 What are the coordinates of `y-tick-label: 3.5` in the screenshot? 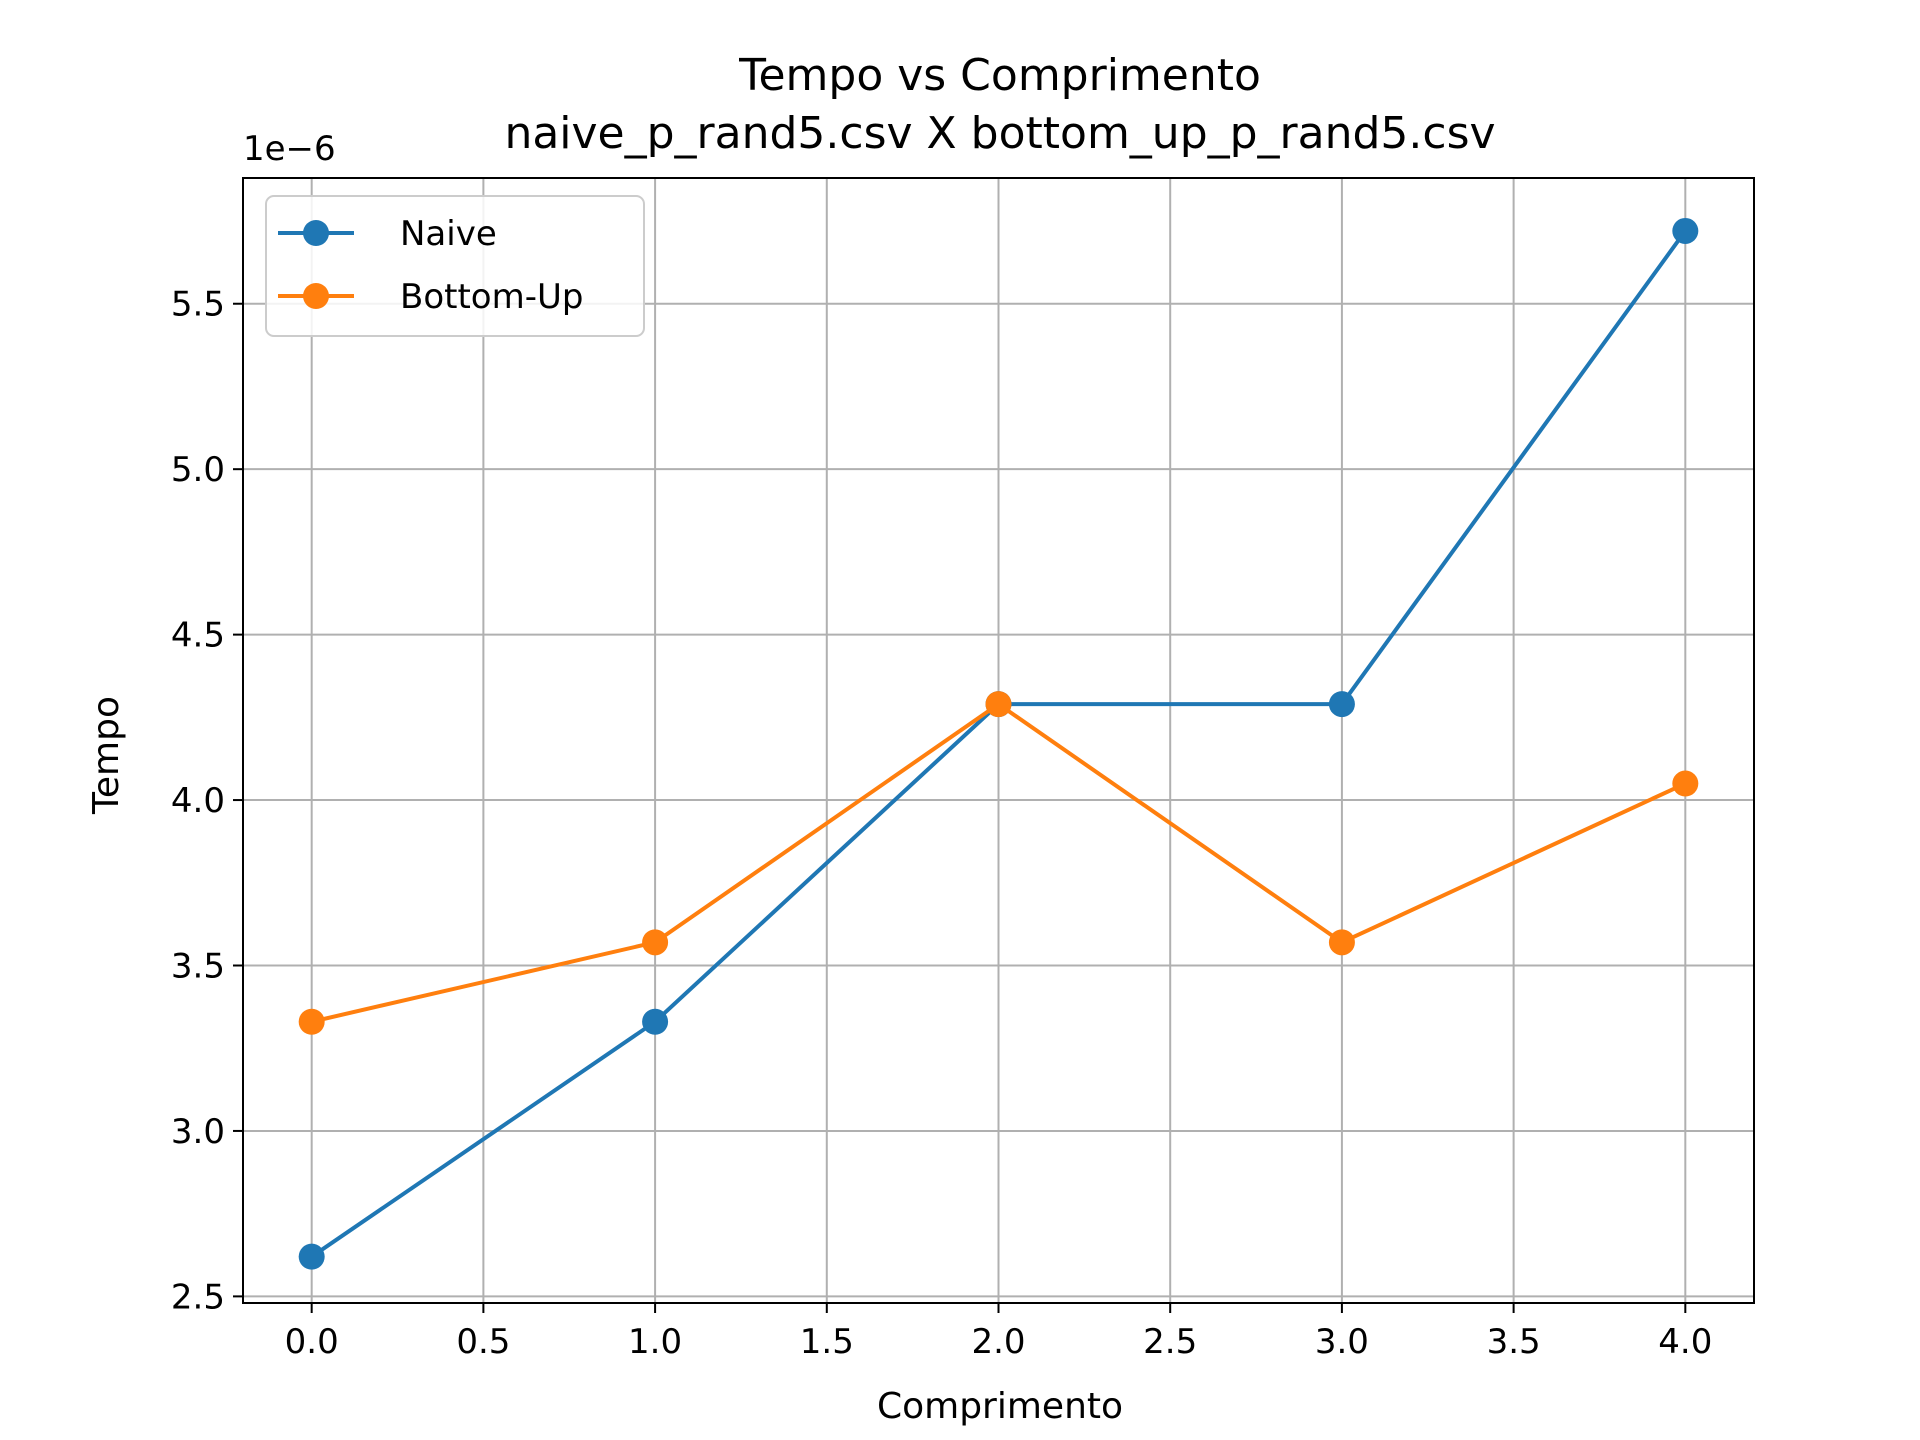 It's located at (198, 967).